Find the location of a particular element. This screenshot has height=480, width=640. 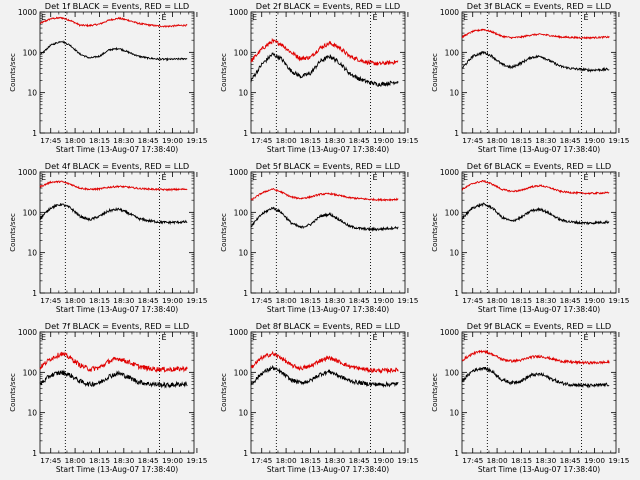

panel-title: Det 5f BLACK = Events, RED = LLD is located at coordinates (328, 166).